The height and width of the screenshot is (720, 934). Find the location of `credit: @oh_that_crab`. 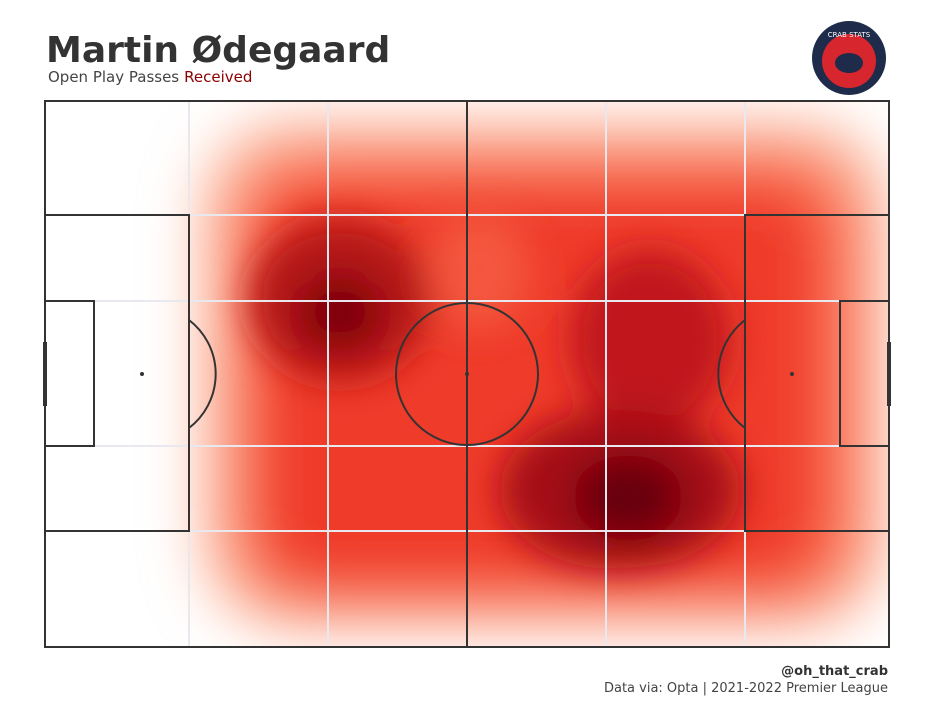

credit: @oh_that_crab is located at coordinates (834, 671).